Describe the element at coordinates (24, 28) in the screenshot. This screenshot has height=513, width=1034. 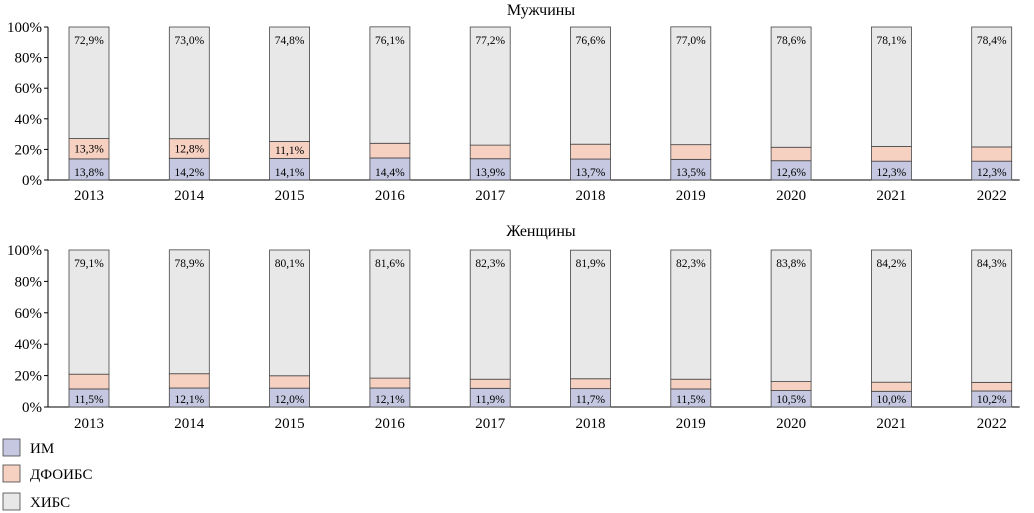
I see `y-tick-label: 100%` at that location.